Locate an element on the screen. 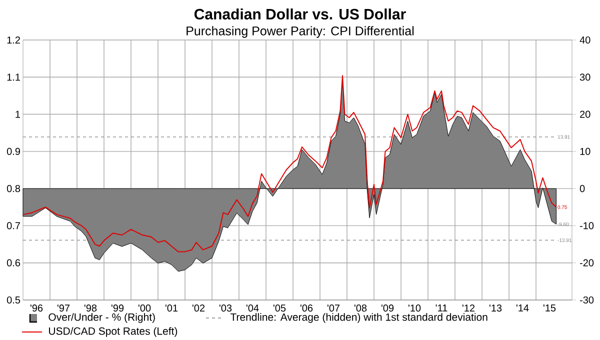 The height and width of the screenshot is (340, 600). x-tick-label: '96 is located at coordinates (36, 308).